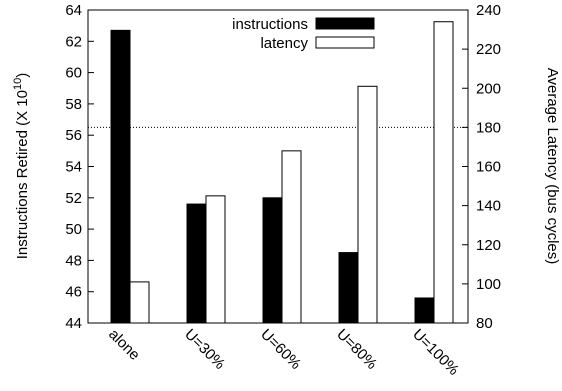 The width and height of the screenshot is (562, 391). Describe the element at coordinates (73, 260) in the screenshot. I see `y-tick-label: 48` at that location.